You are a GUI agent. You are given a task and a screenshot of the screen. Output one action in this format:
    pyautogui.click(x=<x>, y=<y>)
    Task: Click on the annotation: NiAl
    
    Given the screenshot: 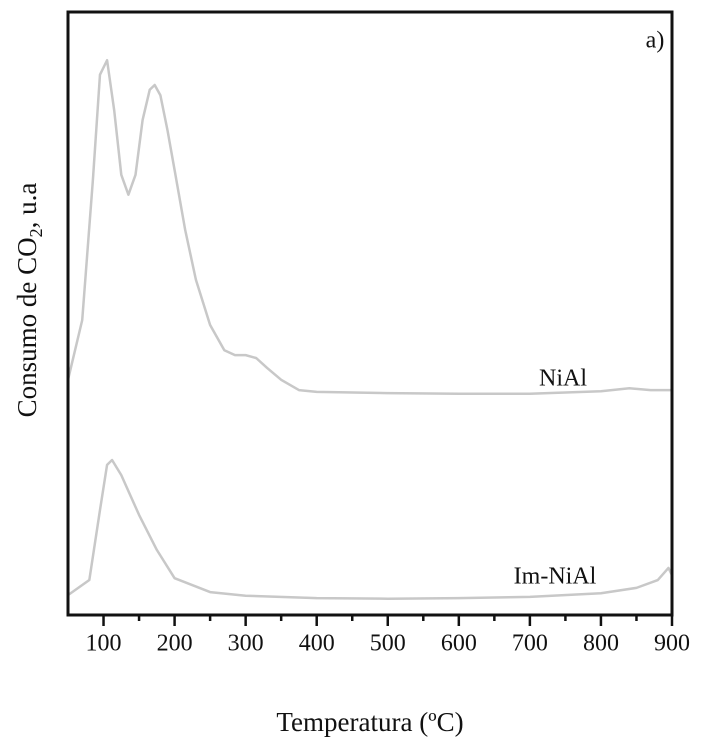 What is the action you would take?
    pyautogui.click(x=563, y=379)
    